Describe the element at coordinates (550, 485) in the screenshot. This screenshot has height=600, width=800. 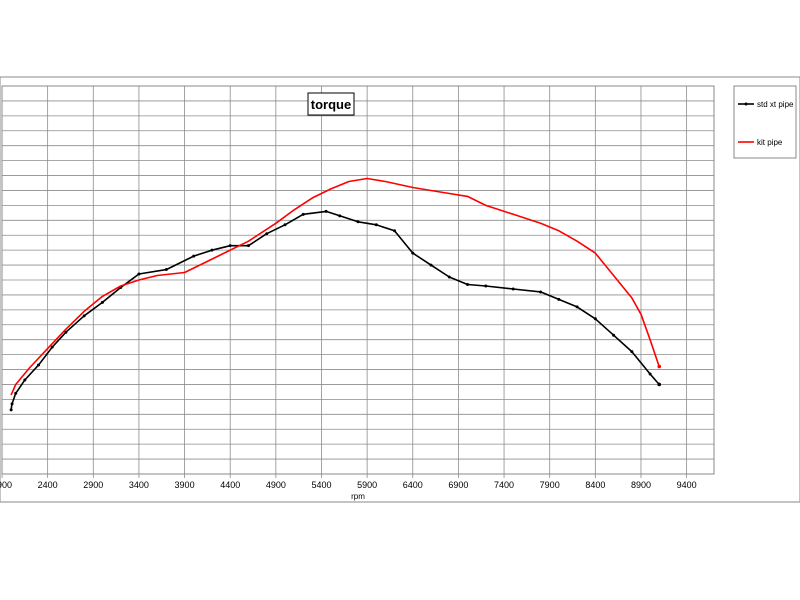
I see `x-tick-label: 7900` at that location.